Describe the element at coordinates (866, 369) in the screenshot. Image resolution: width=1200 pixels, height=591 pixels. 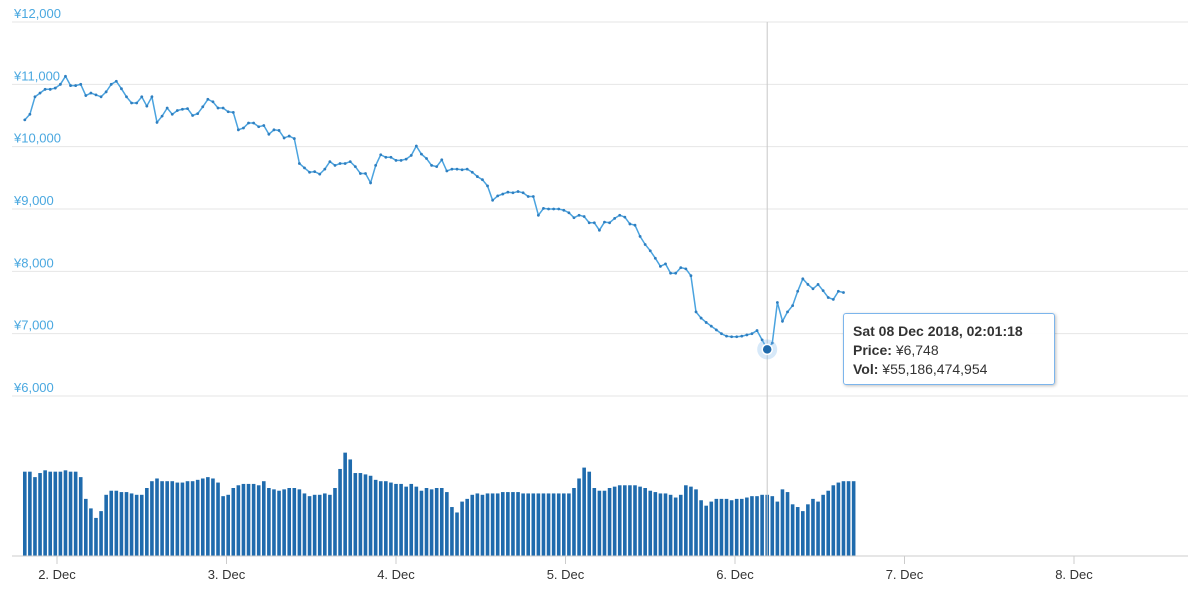
I see `tooltip-vol-label: Vol:` at that location.